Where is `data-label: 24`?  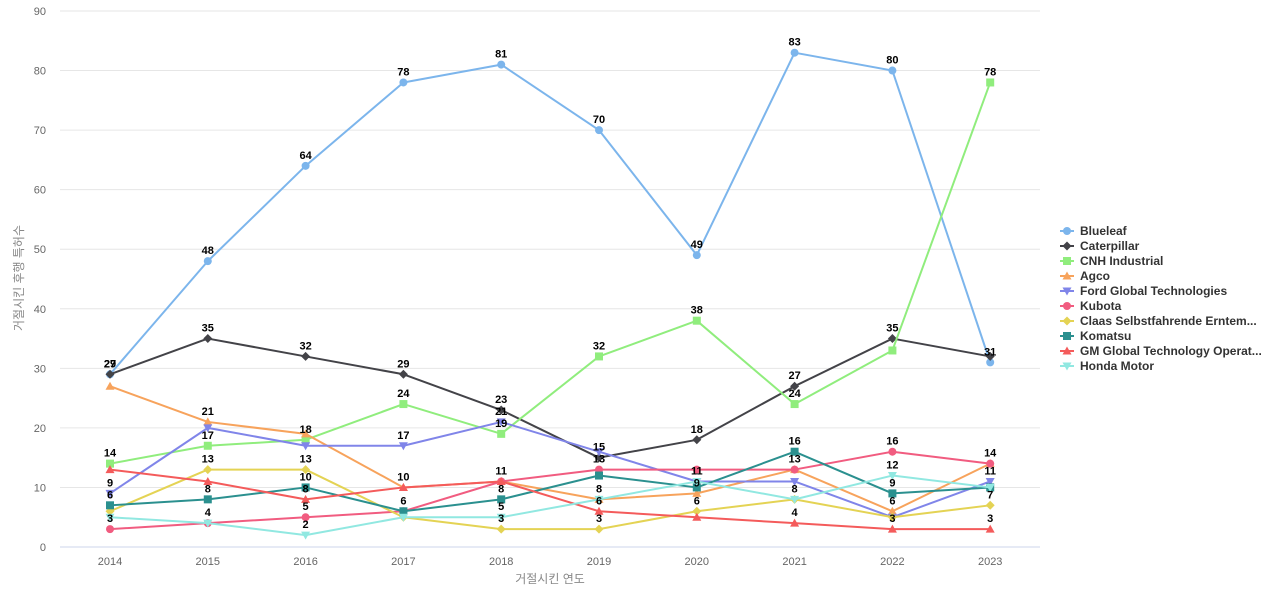
data-label: 24 is located at coordinates (403, 394).